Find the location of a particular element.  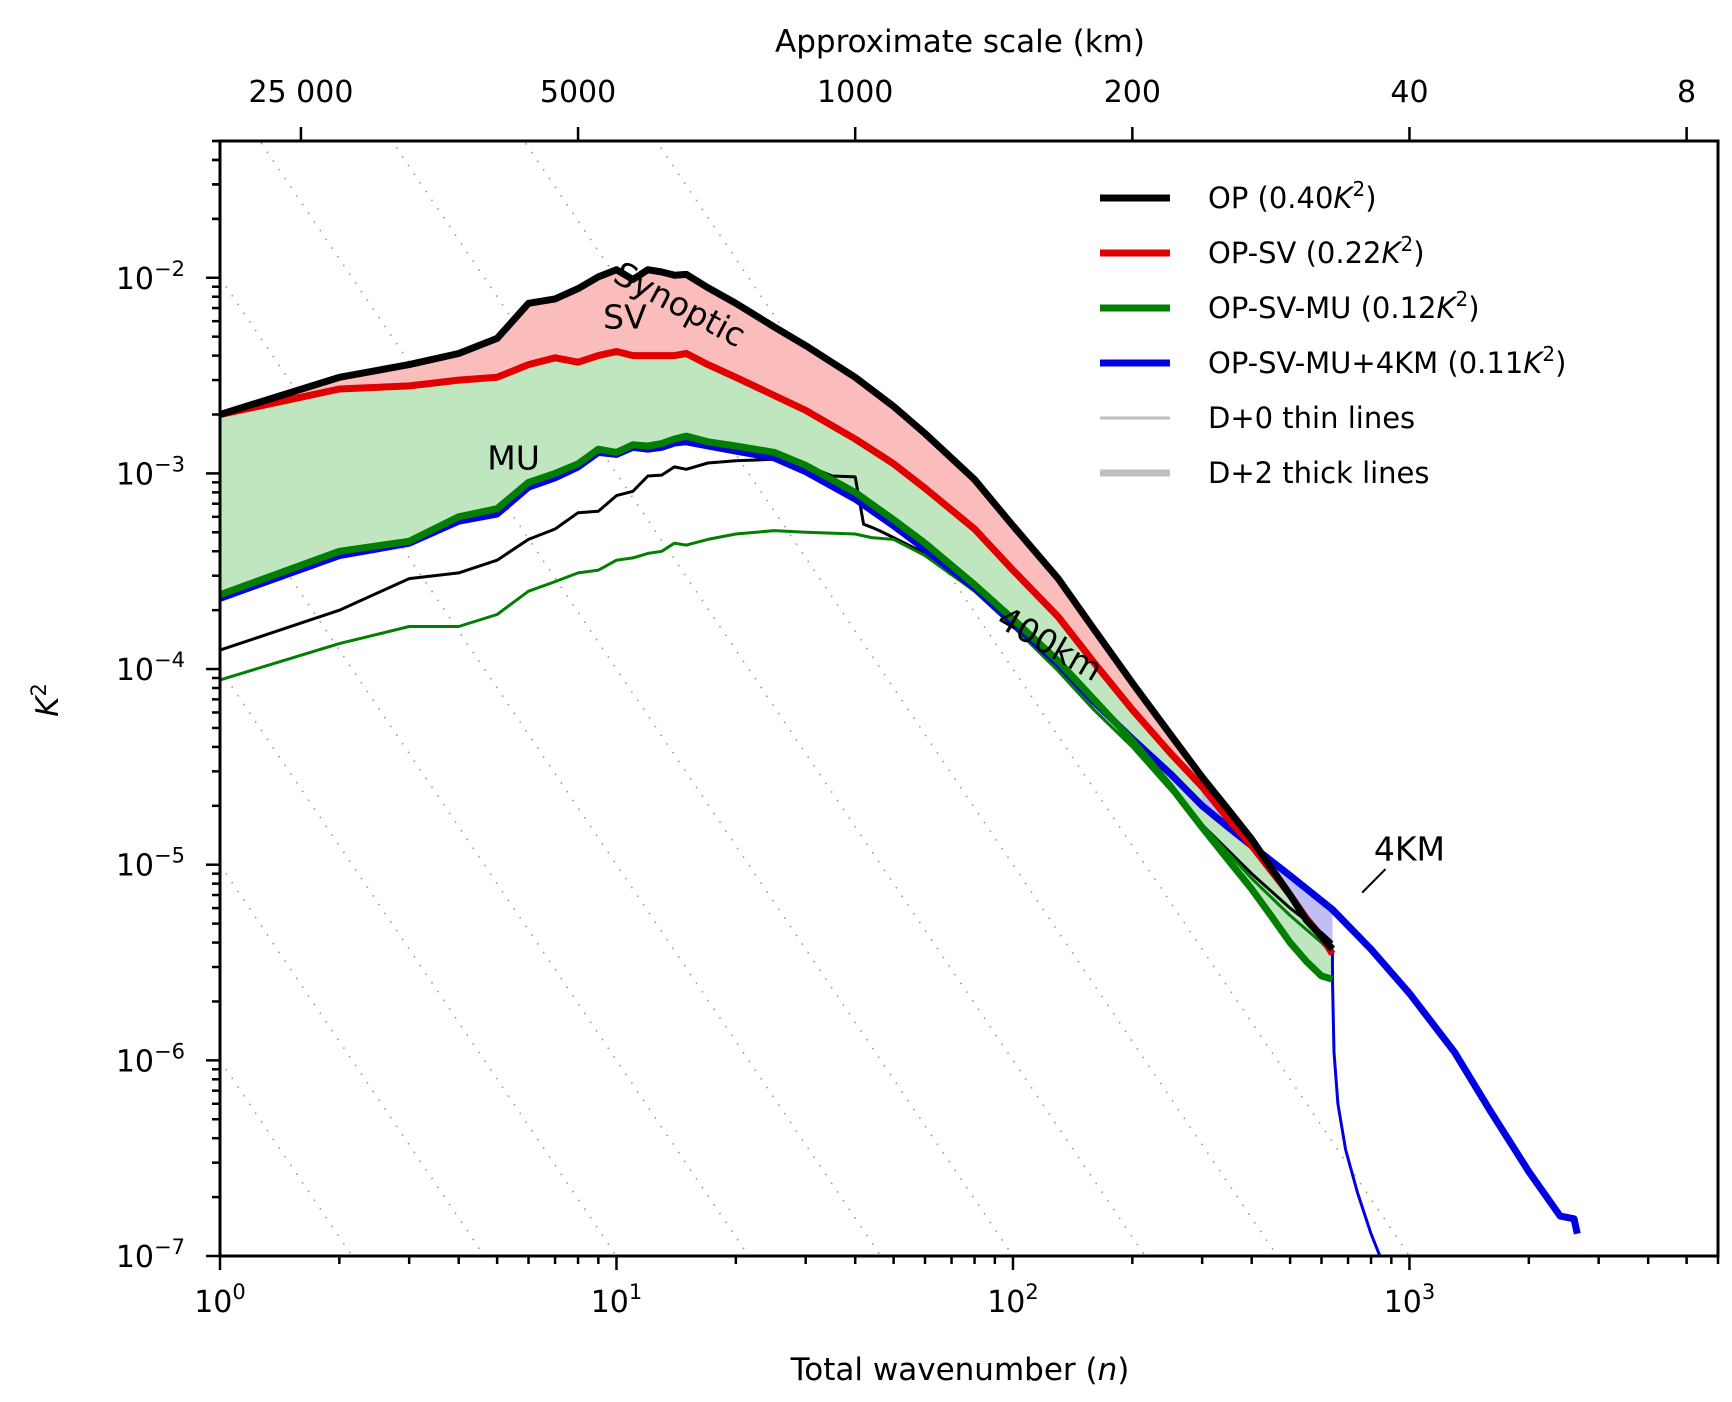

top-tick-label: 1000 is located at coordinates (855, 92).